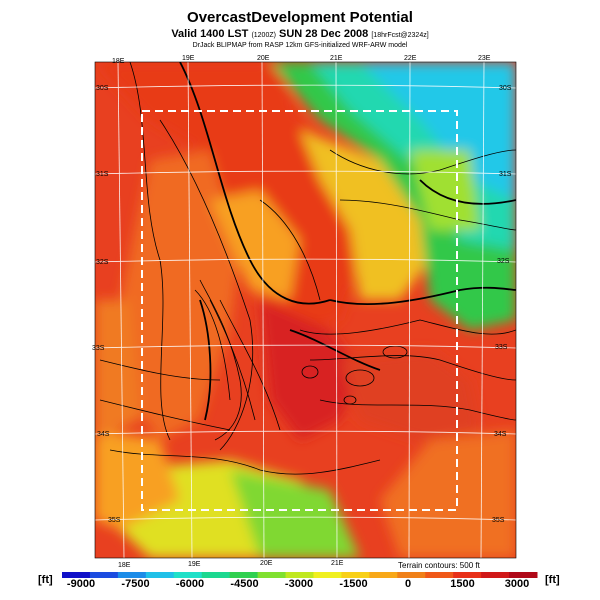  I want to click on colorbar-tick-label: -3000, so click(299, 584).